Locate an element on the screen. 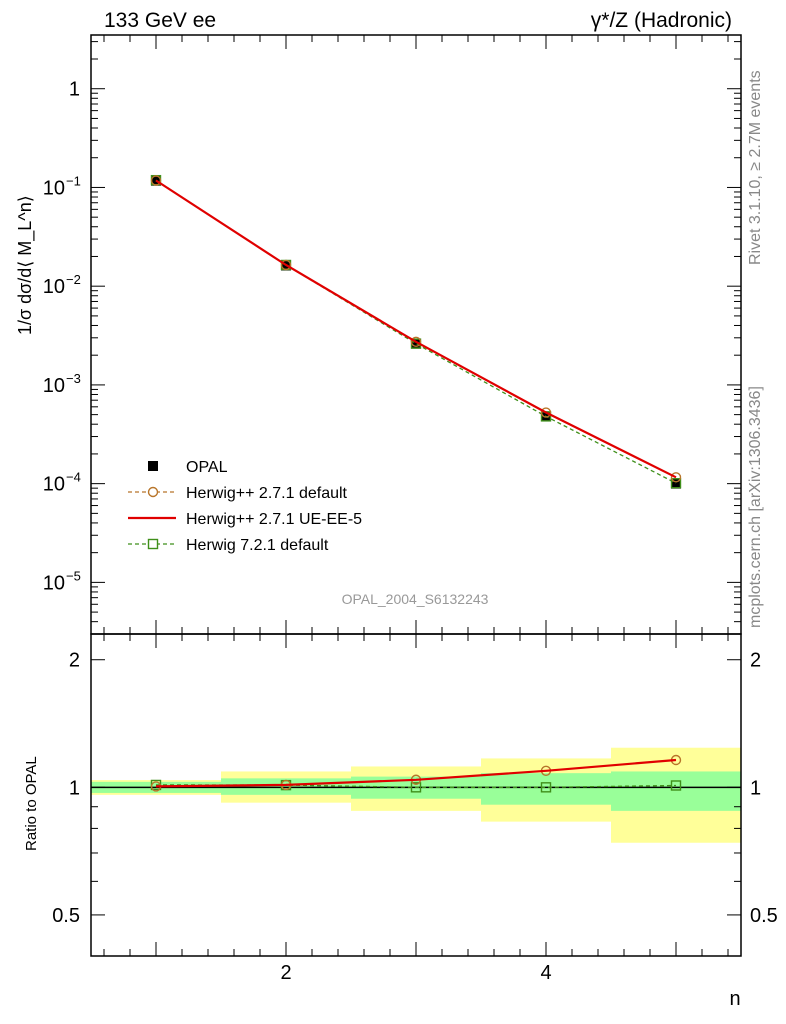 This screenshot has width=786, height=1024. rivet-label: Rivet 3.1.10, ≥ 2.7M events is located at coordinates (755, 167).